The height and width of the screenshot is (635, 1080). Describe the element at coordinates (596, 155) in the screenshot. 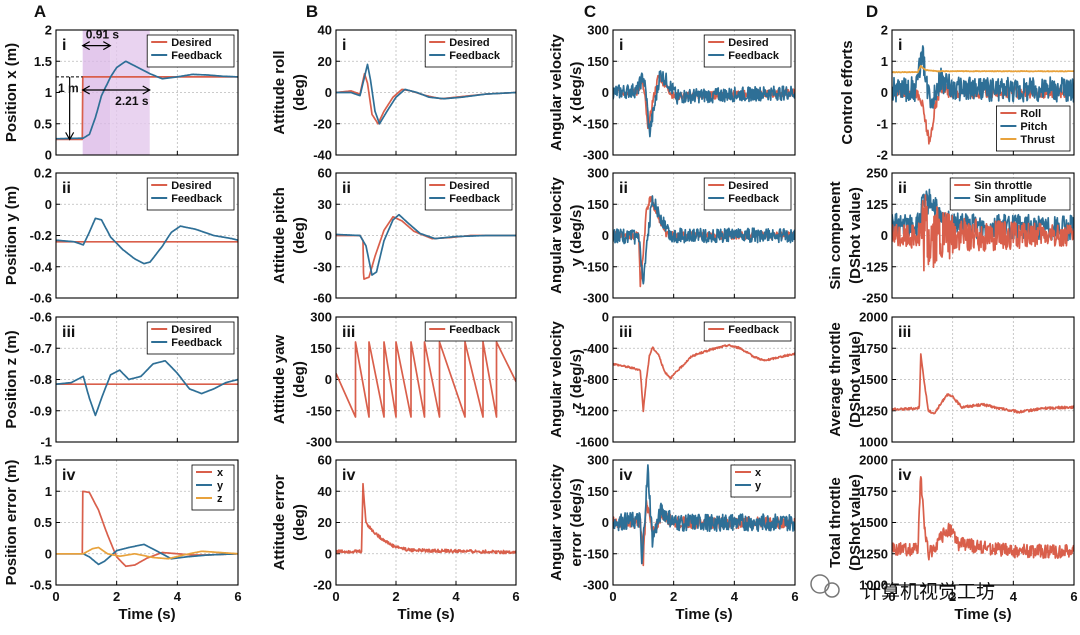

I see `y-tick-label: -300` at that location.